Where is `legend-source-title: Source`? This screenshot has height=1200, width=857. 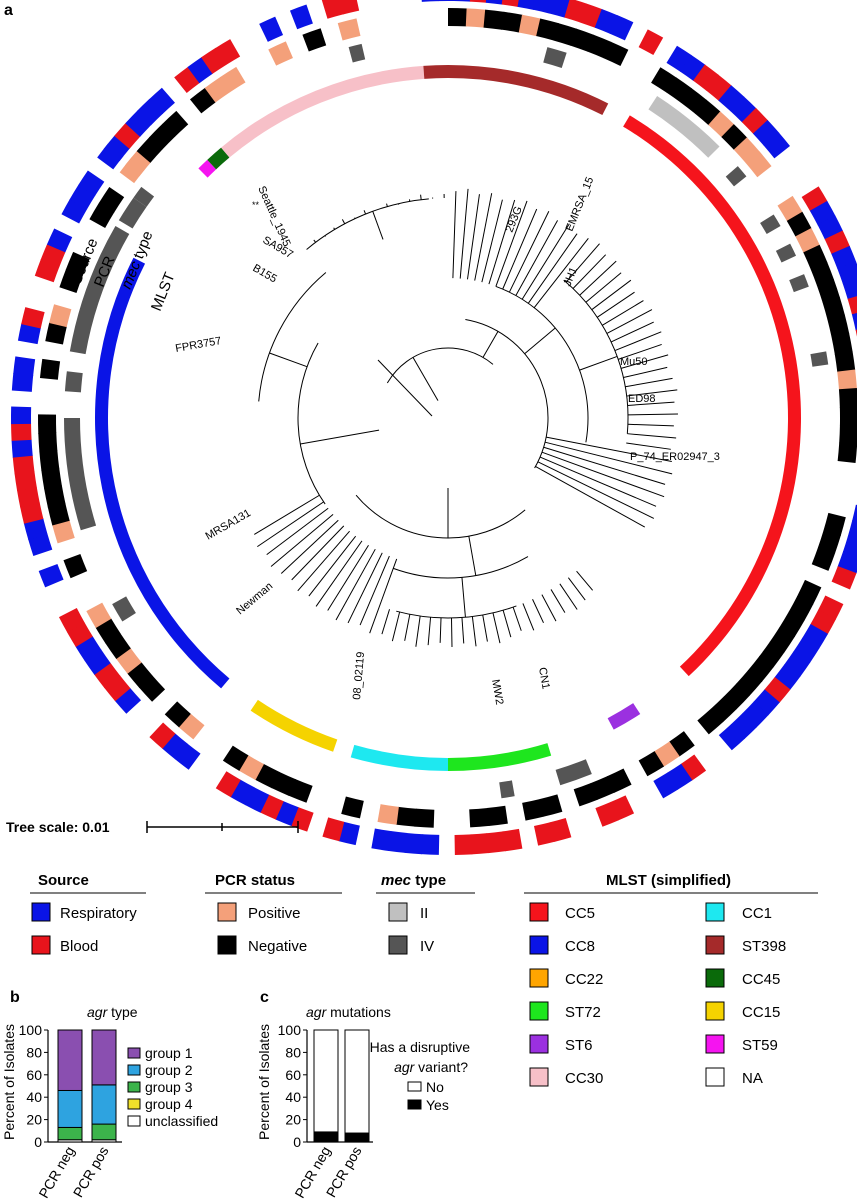
legend-source-title: Source is located at coordinates (63, 880).